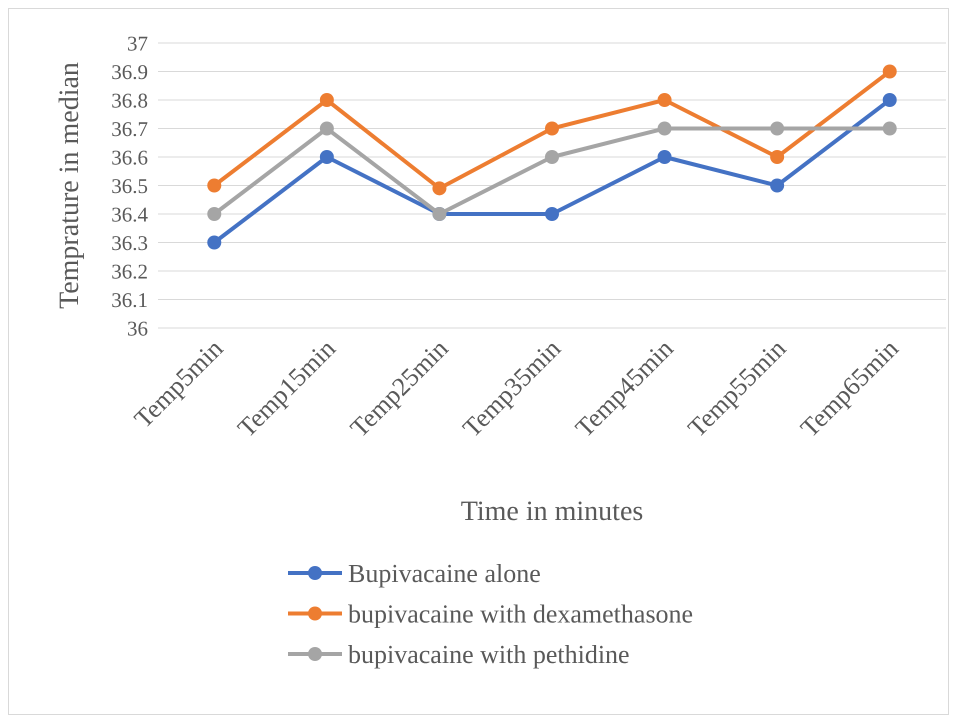 The image size is (957, 715). I want to click on y-tick-label: 37, so click(137, 43).